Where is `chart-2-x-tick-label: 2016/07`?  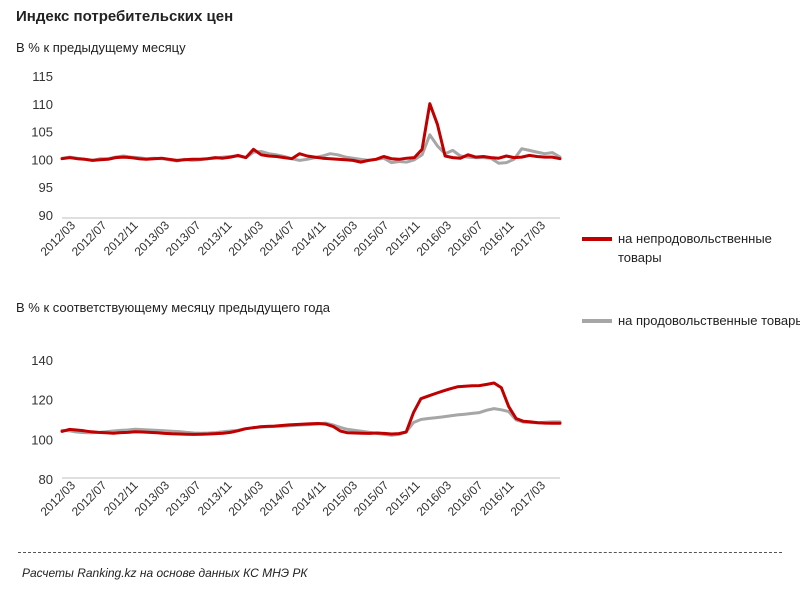
chart-2-x-tick-label: 2016/07 is located at coordinates (465, 498).